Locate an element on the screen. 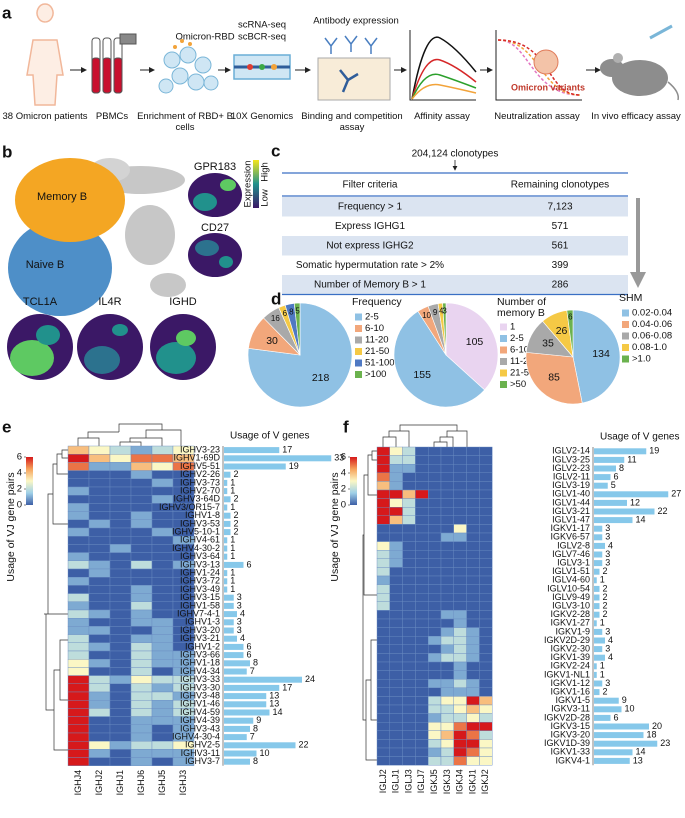 This screenshot has width=685, height=818. pipeline-step: Enrichment of RBD+ B cells is located at coordinates (185, 122).